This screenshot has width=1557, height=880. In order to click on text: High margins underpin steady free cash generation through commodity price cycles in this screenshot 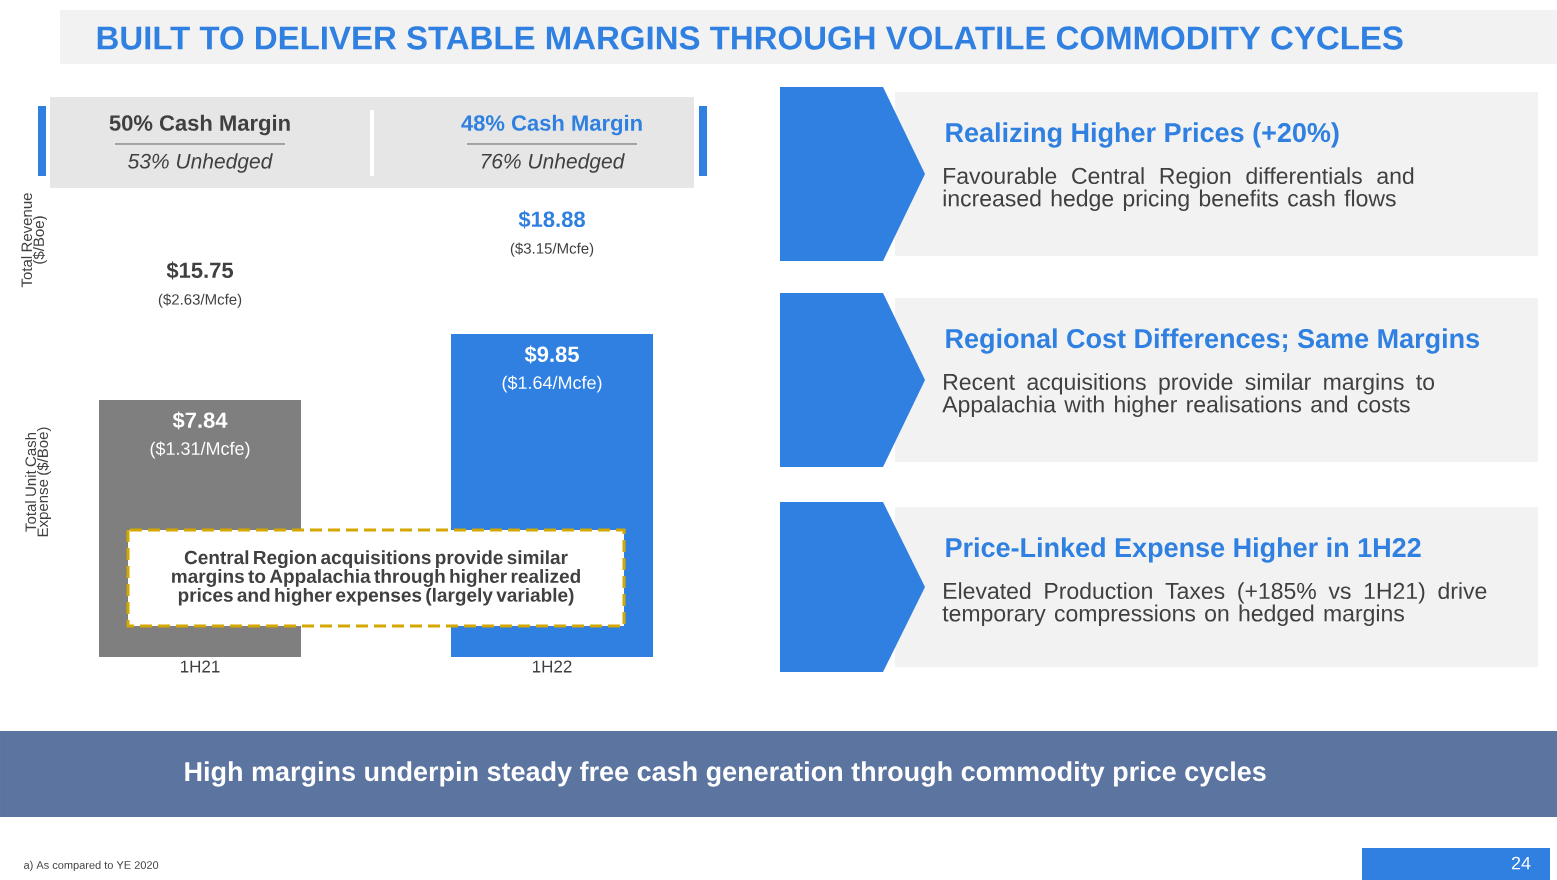, I will do `click(725, 774)`.